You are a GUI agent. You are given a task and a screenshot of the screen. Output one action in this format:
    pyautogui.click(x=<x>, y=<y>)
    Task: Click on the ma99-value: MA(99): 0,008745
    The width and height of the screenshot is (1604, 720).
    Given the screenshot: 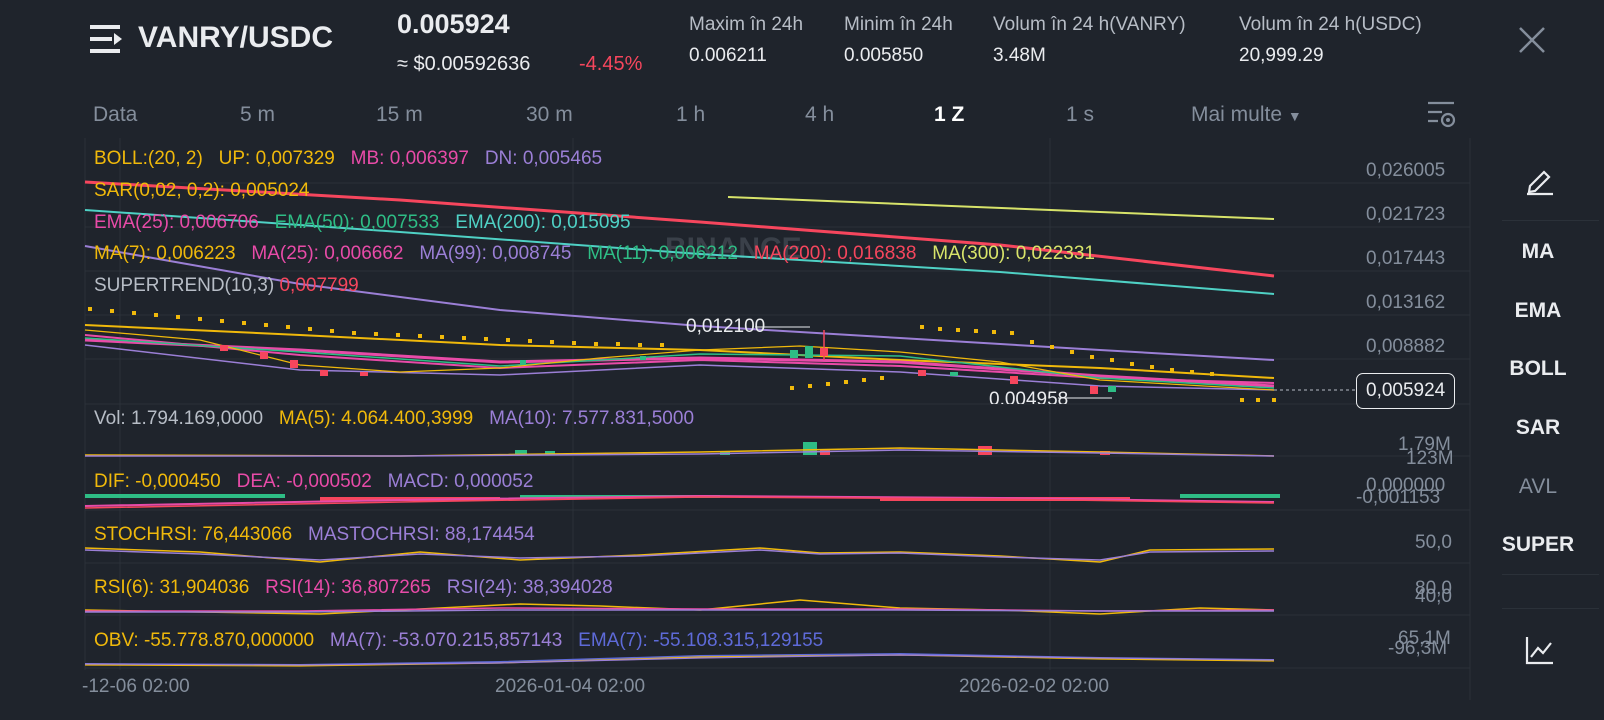 What is the action you would take?
    pyautogui.click(x=495, y=253)
    